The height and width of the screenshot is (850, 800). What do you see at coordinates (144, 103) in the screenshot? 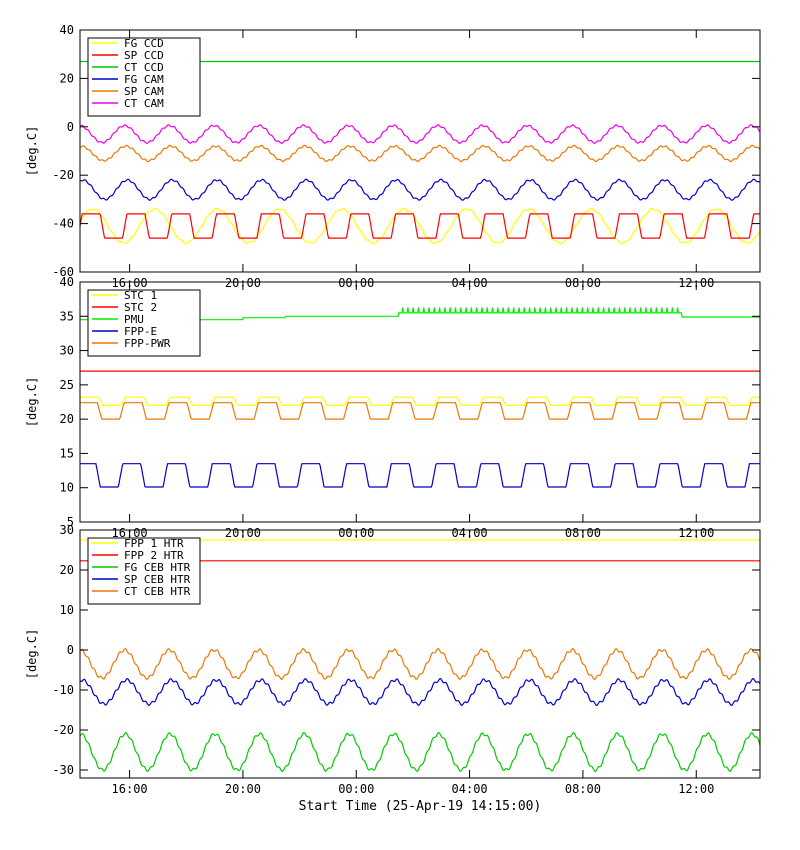
I see `legend-entry: CT CAM` at bounding box center [144, 103].